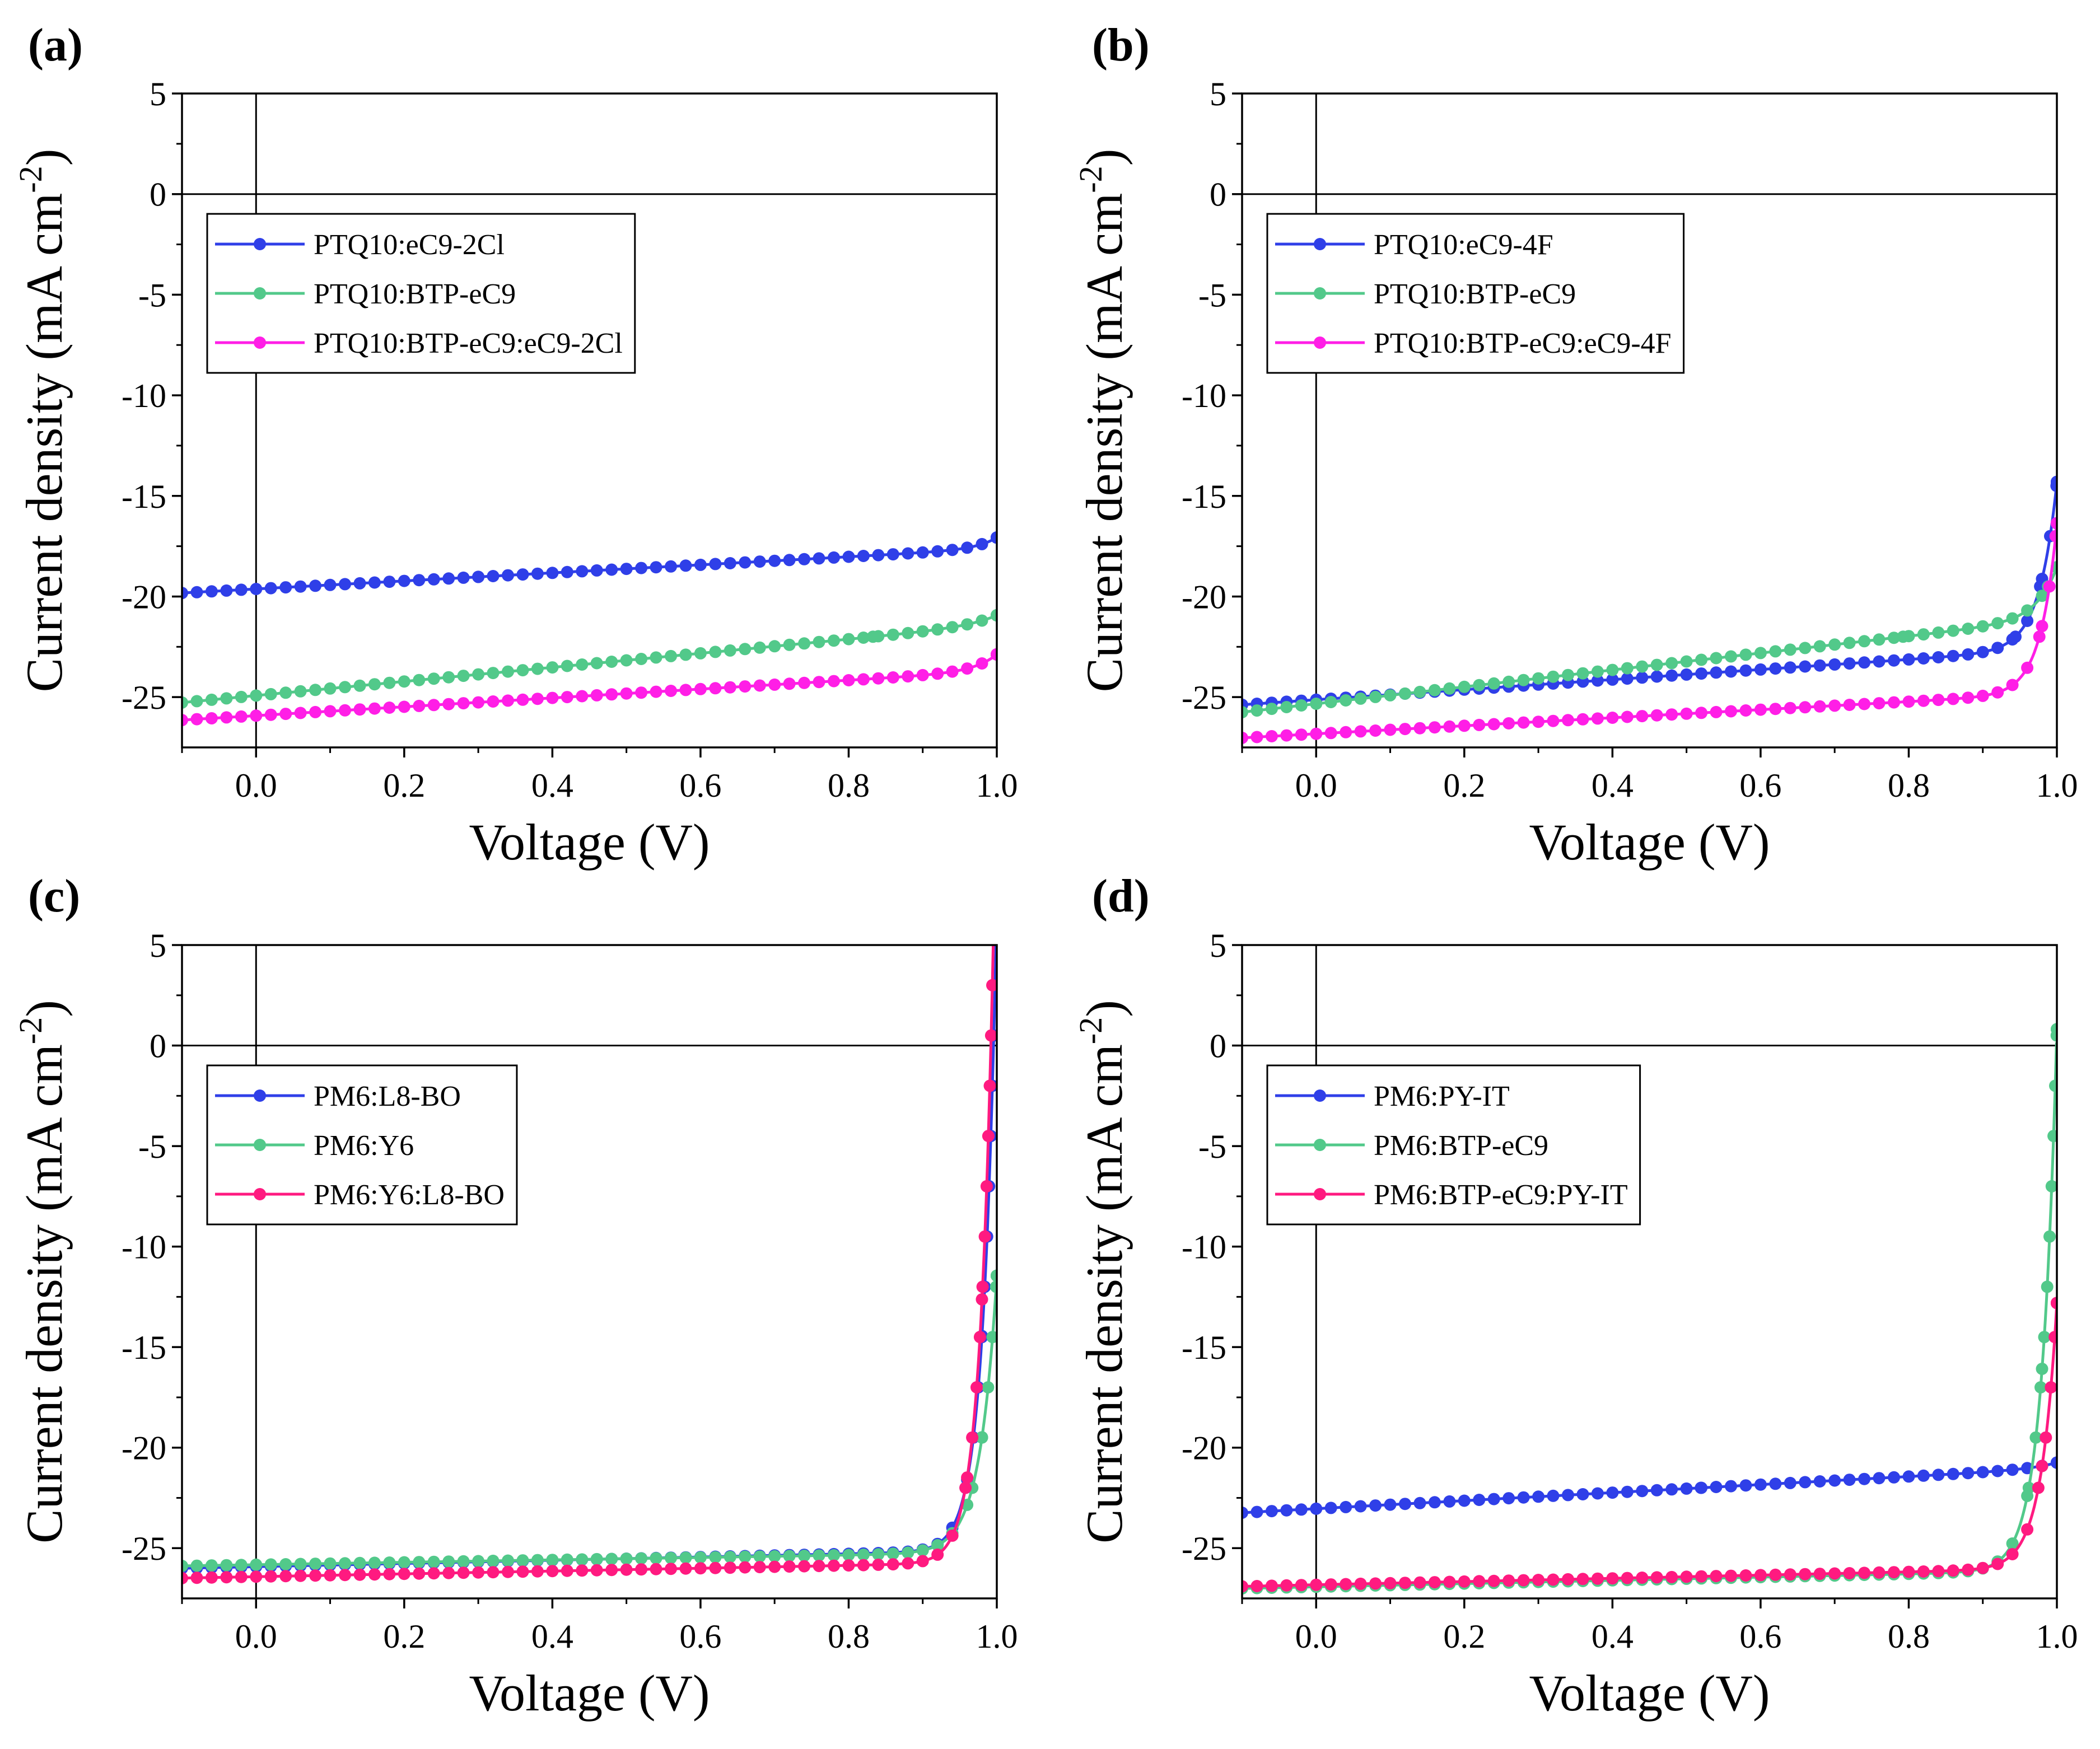 The image size is (2100, 1749). I want to click on legend-entry: PM6:Y6, so click(364, 1146).